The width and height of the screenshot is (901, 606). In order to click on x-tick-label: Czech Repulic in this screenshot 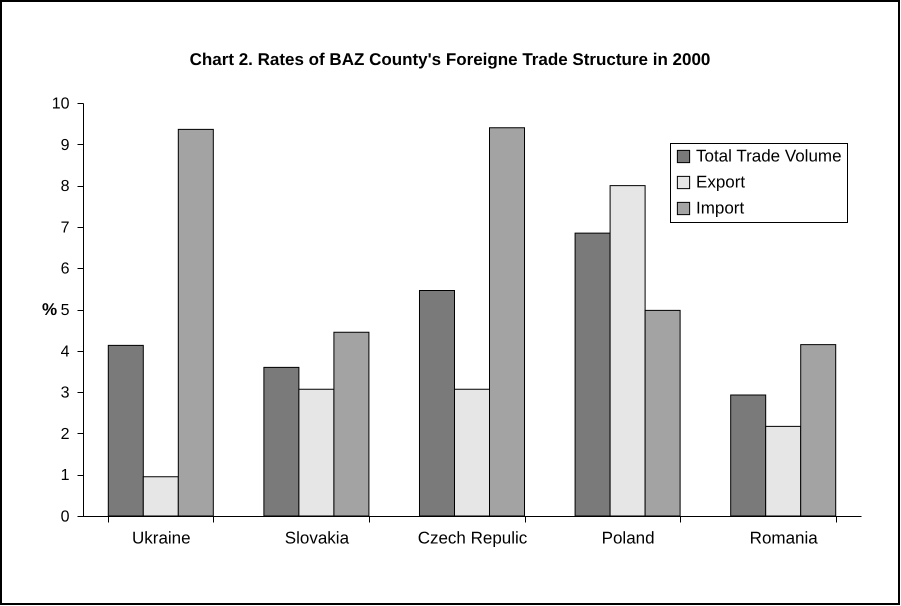, I will do `click(473, 538)`.